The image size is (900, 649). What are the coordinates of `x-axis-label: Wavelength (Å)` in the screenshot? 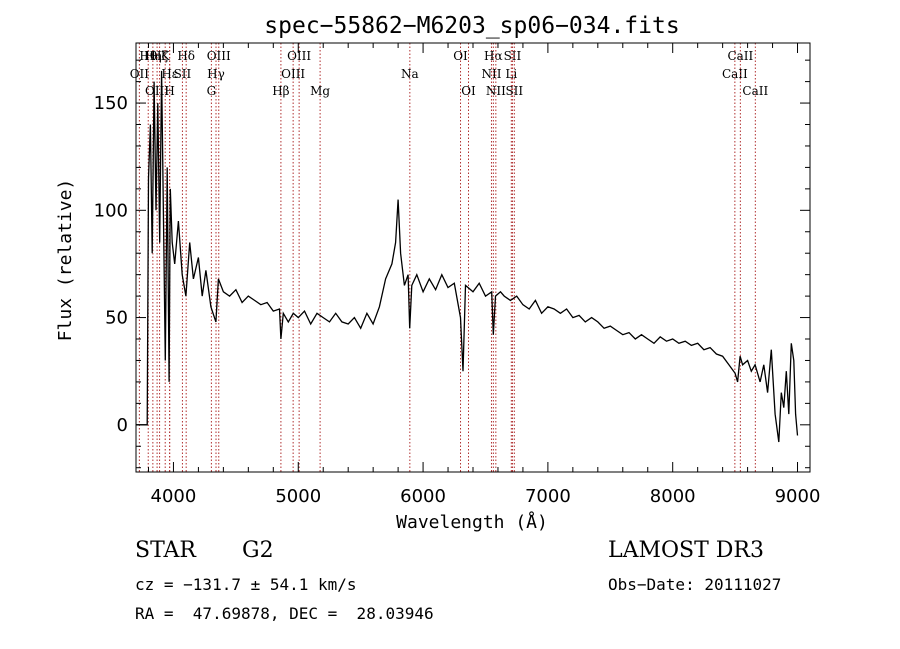 It's located at (472, 522).